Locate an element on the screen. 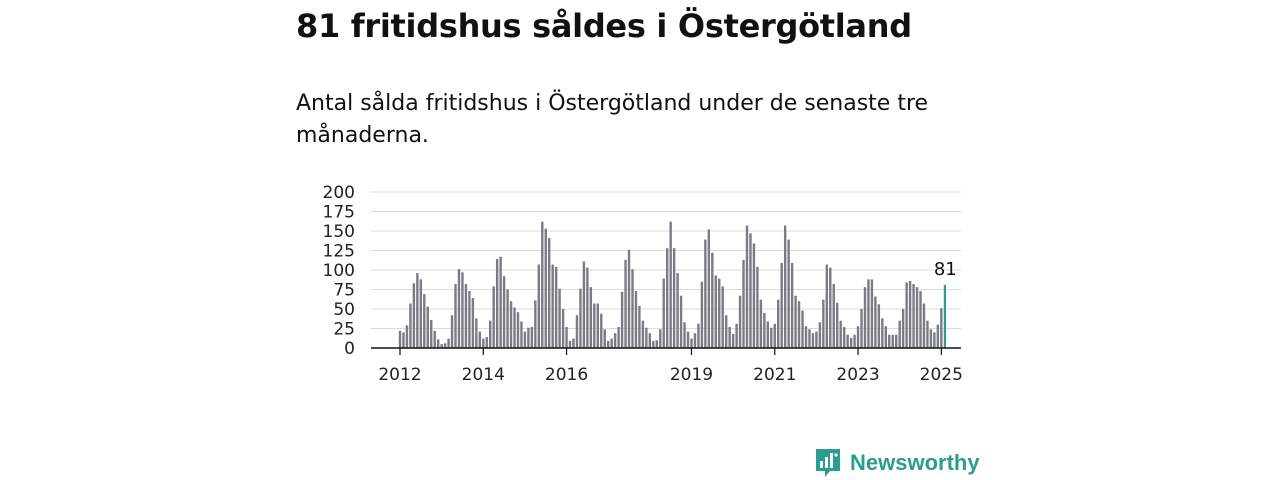  x-axis-ticks: 2012 2014 2016 2019 2021 2023 2025 is located at coordinates (670, 366).